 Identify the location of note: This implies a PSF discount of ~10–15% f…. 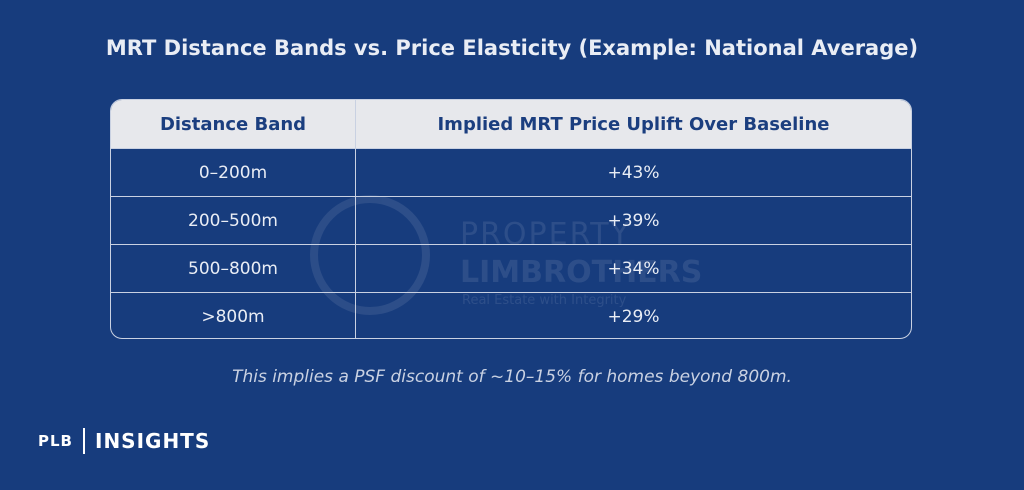
(512, 377).